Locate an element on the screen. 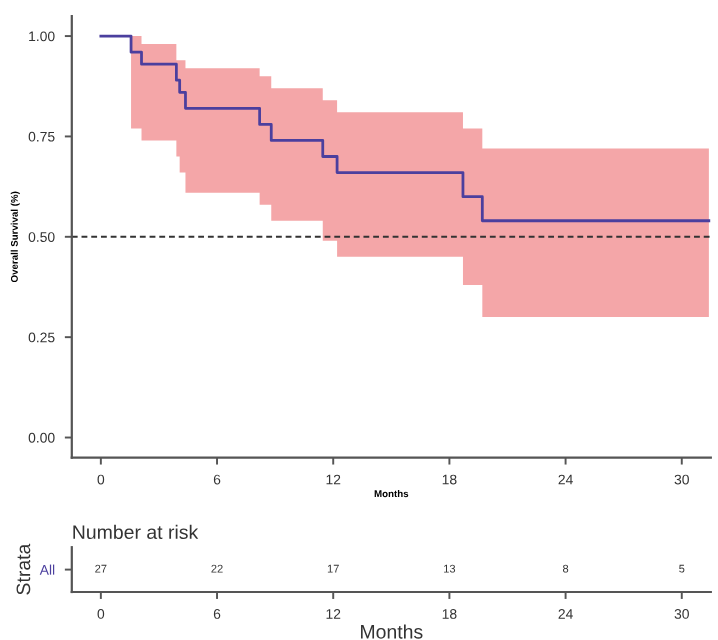  x-axis-title: Months is located at coordinates (392, 631).